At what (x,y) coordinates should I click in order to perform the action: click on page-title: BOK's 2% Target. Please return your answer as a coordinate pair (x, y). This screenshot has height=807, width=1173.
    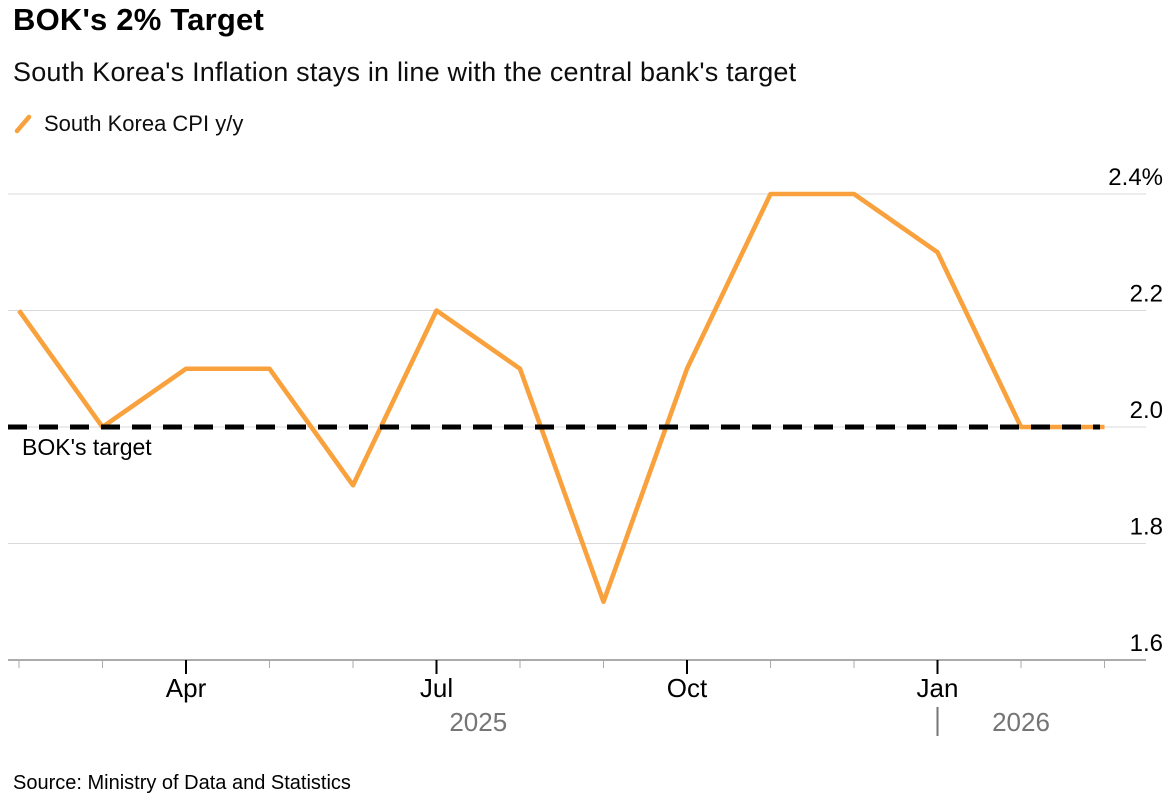
    Looking at the image, I should click on (138, 19).